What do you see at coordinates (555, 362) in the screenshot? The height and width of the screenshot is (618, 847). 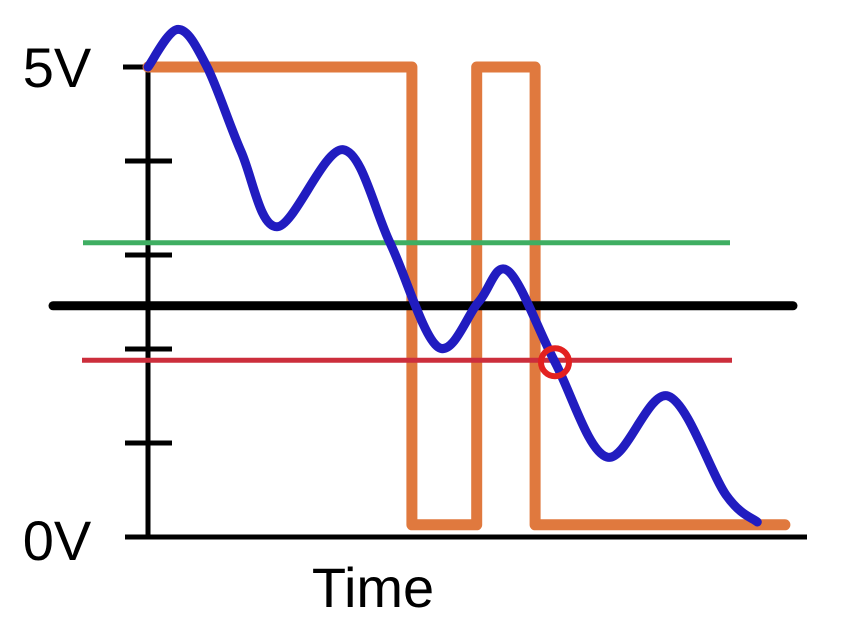 I see `trigger-point-marker` at bounding box center [555, 362].